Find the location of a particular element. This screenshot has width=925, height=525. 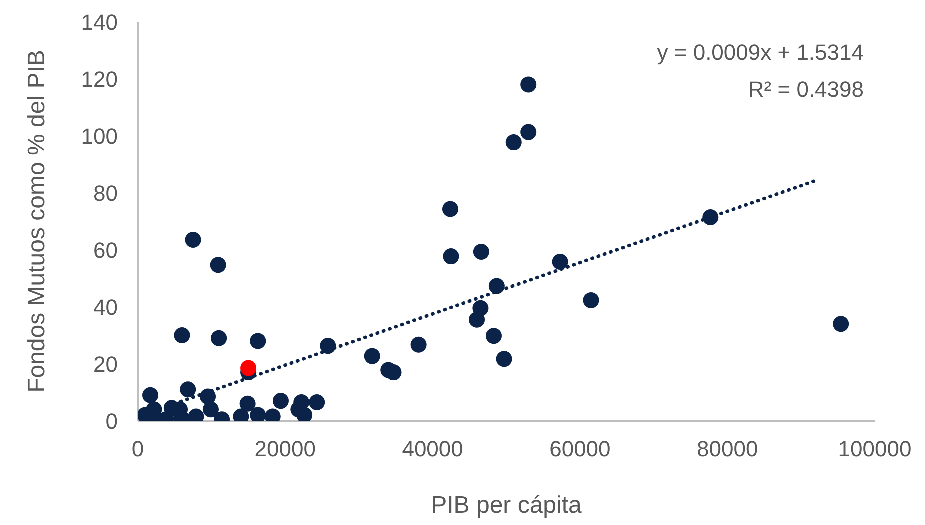

x-tick-label: 0 is located at coordinates (138, 449).